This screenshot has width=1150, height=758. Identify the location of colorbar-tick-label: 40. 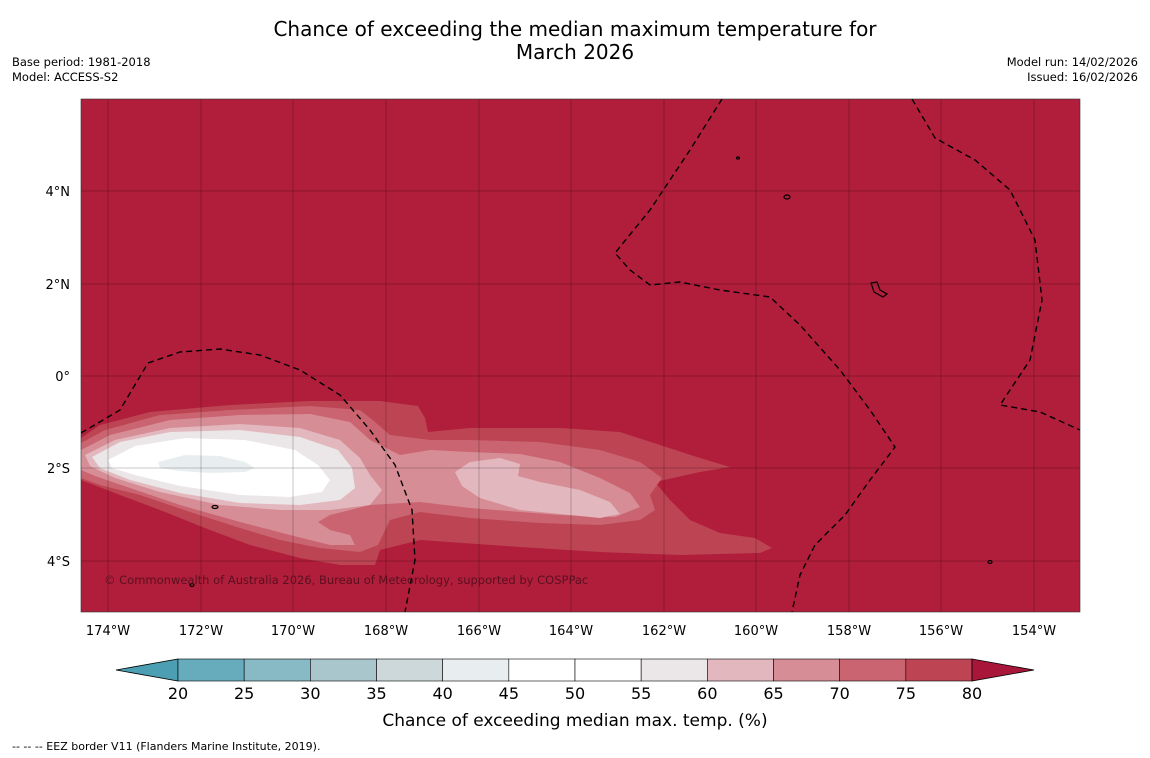
(442, 693).